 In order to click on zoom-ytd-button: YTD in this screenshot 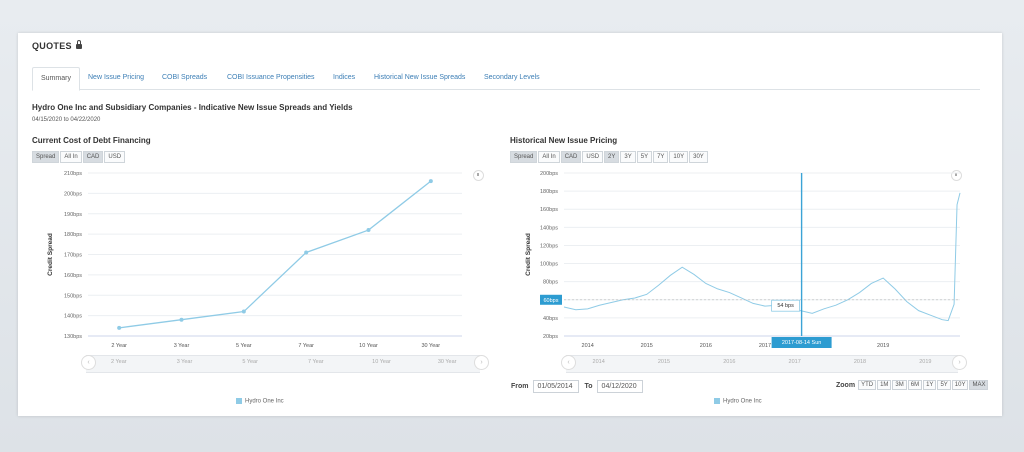, I will do `click(867, 385)`.